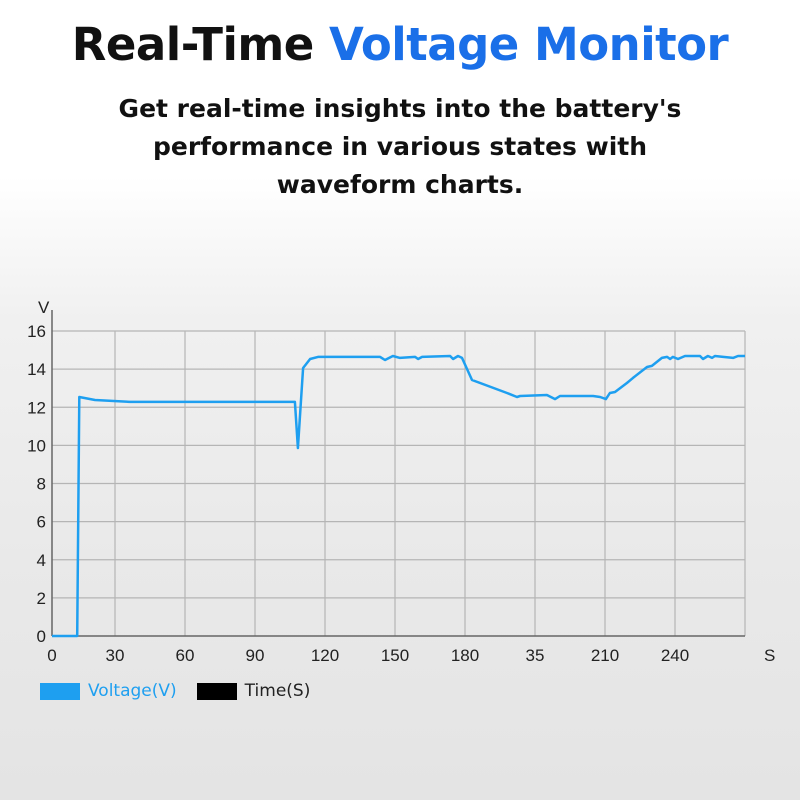  I want to click on legend-swatch-voltage, so click(60, 691).